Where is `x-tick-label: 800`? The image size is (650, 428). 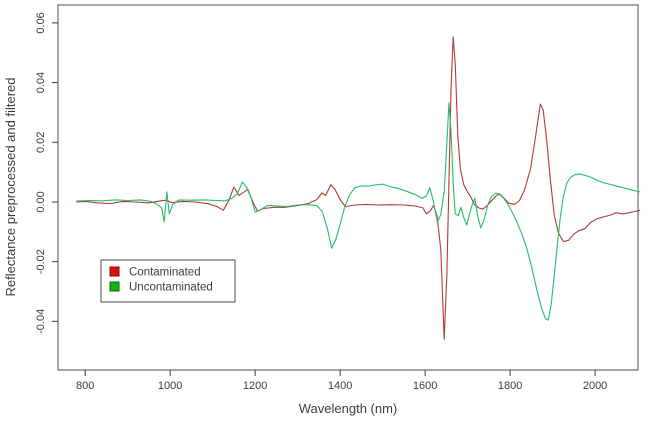
x-tick-label: 800 is located at coordinates (85, 386).